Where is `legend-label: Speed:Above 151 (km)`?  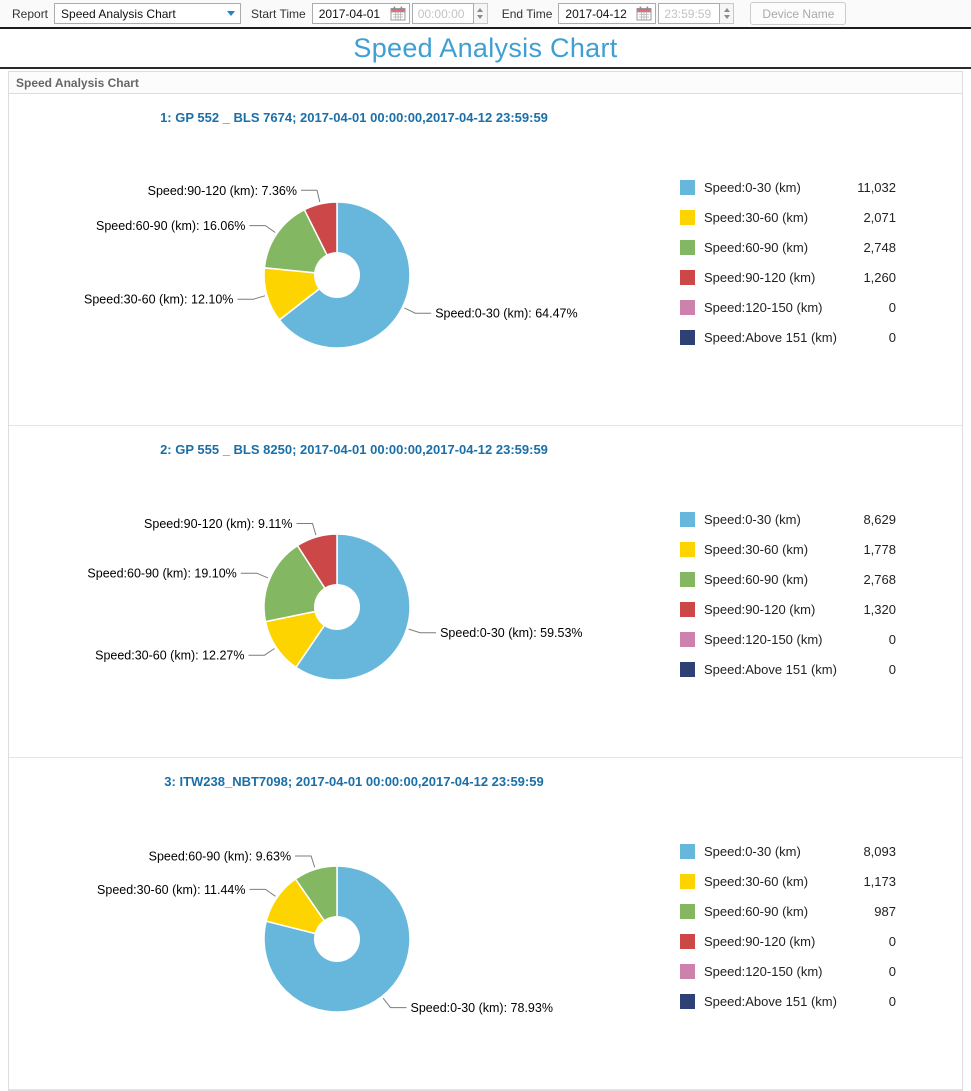 legend-label: Speed:Above 151 (km) is located at coordinates (770, 337).